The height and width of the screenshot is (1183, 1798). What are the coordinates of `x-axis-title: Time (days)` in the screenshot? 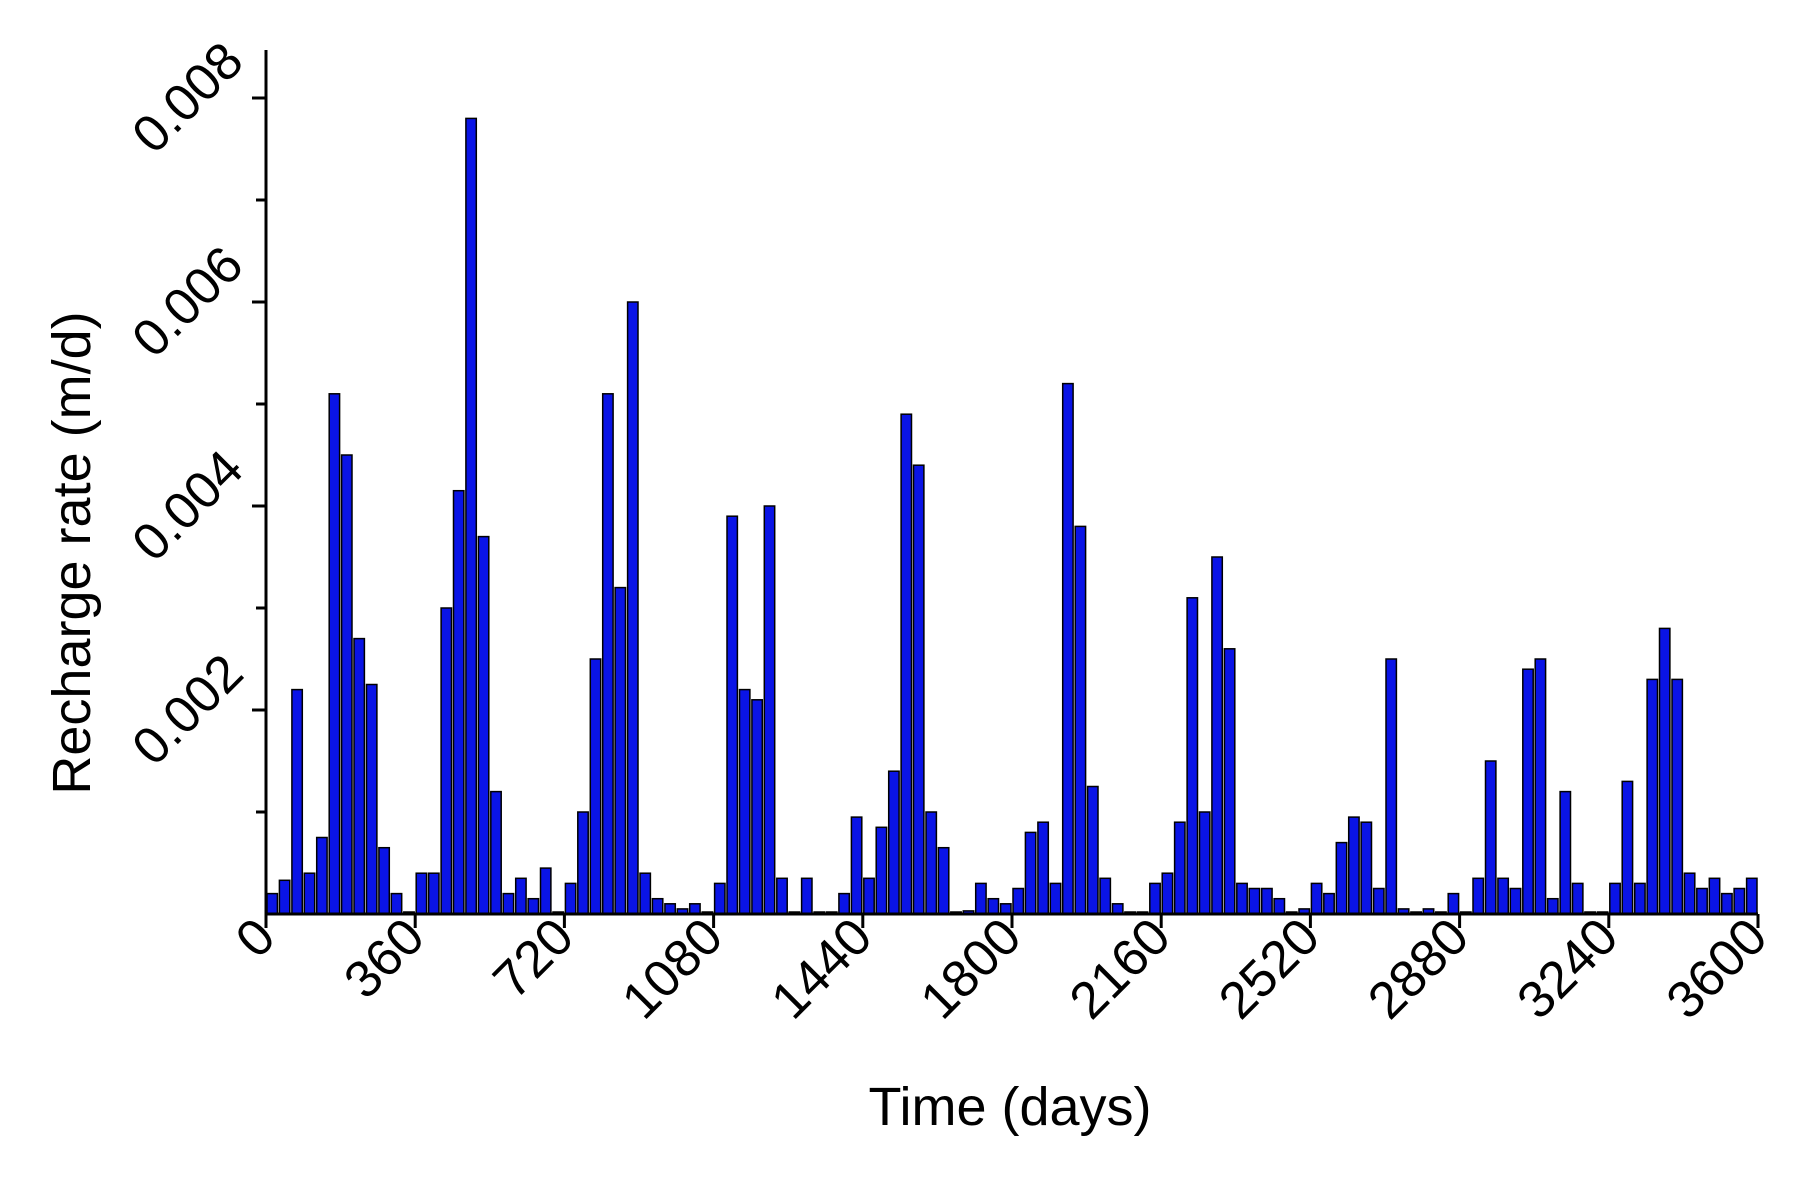 It's located at (1009, 1107).